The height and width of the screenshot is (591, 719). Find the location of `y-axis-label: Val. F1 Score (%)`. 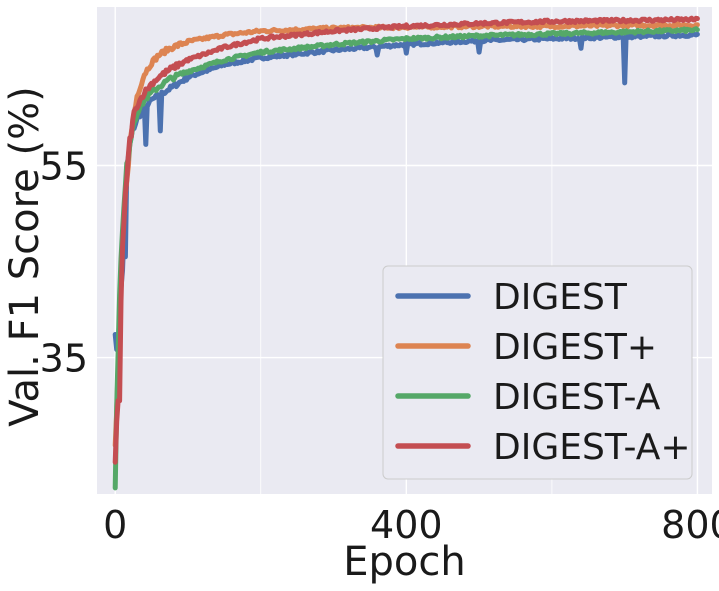

y-axis-label: Val. F1 Score (%) is located at coordinates (25, 256).